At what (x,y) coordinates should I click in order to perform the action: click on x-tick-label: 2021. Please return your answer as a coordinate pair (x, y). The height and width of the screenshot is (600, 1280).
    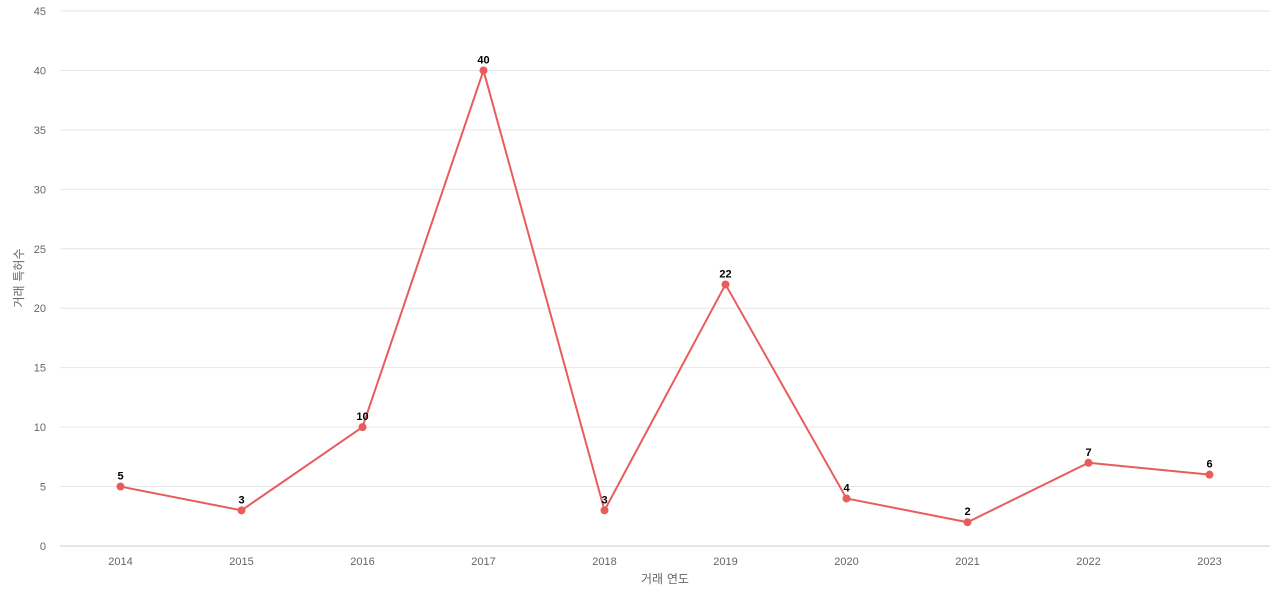
    Looking at the image, I should click on (967, 562).